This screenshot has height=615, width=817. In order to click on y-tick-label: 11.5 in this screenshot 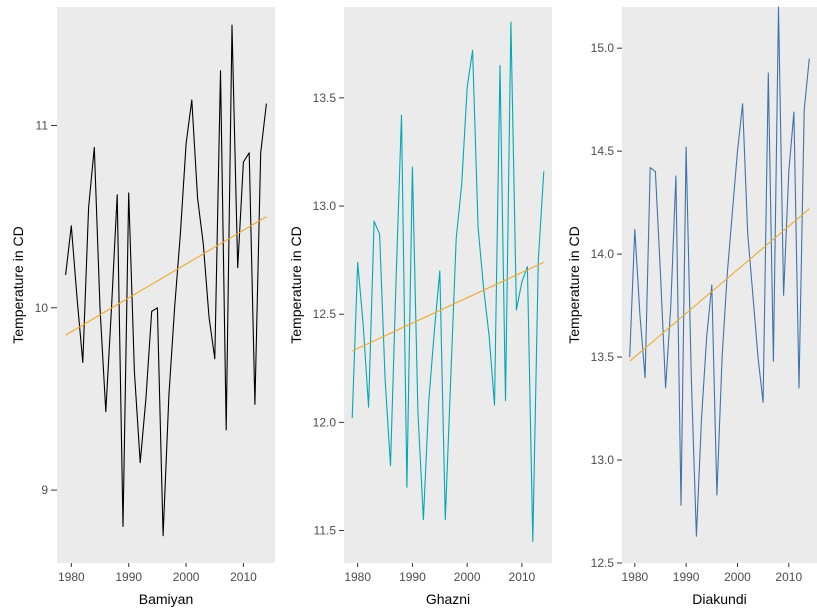, I will do `click(325, 531)`.